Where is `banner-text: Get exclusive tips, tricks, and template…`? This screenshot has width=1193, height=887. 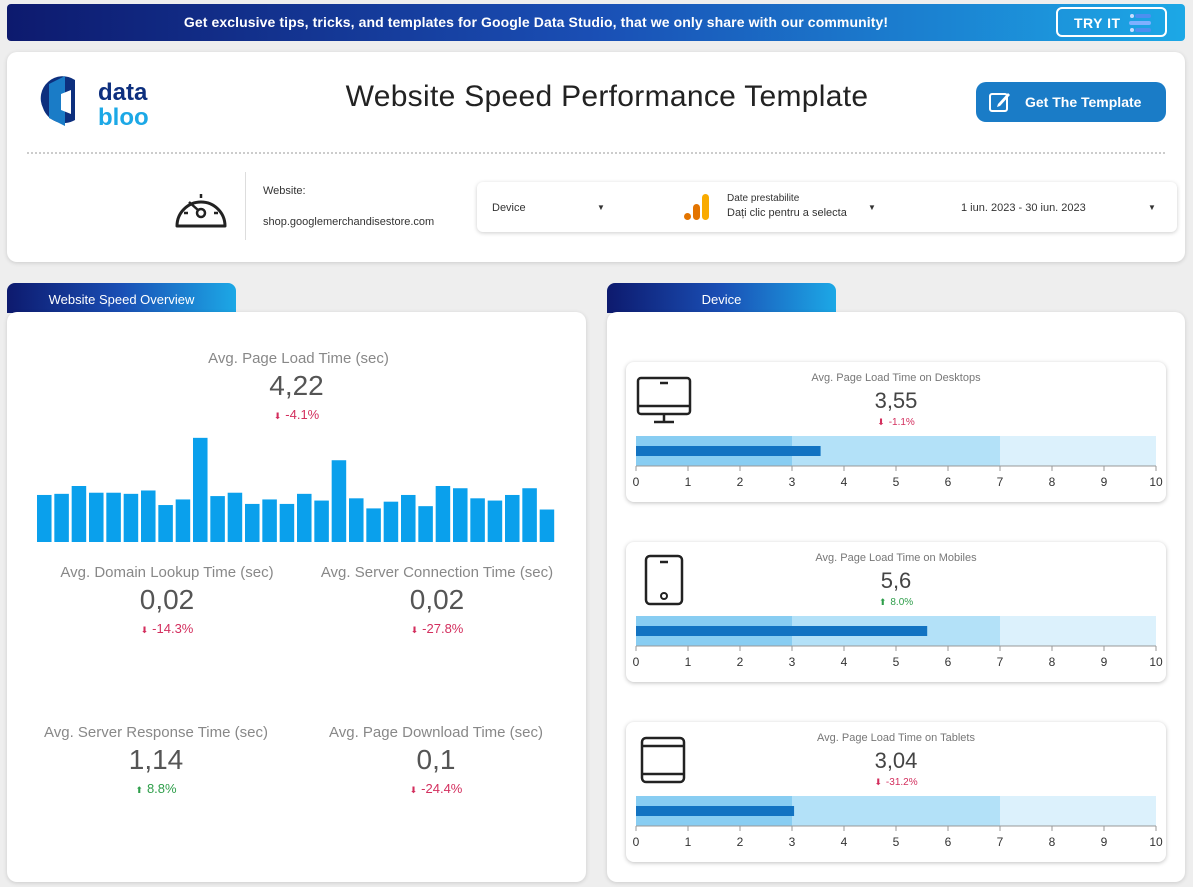 banner-text: Get exclusive tips, tricks, and template… is located at coordinates (536, 22).